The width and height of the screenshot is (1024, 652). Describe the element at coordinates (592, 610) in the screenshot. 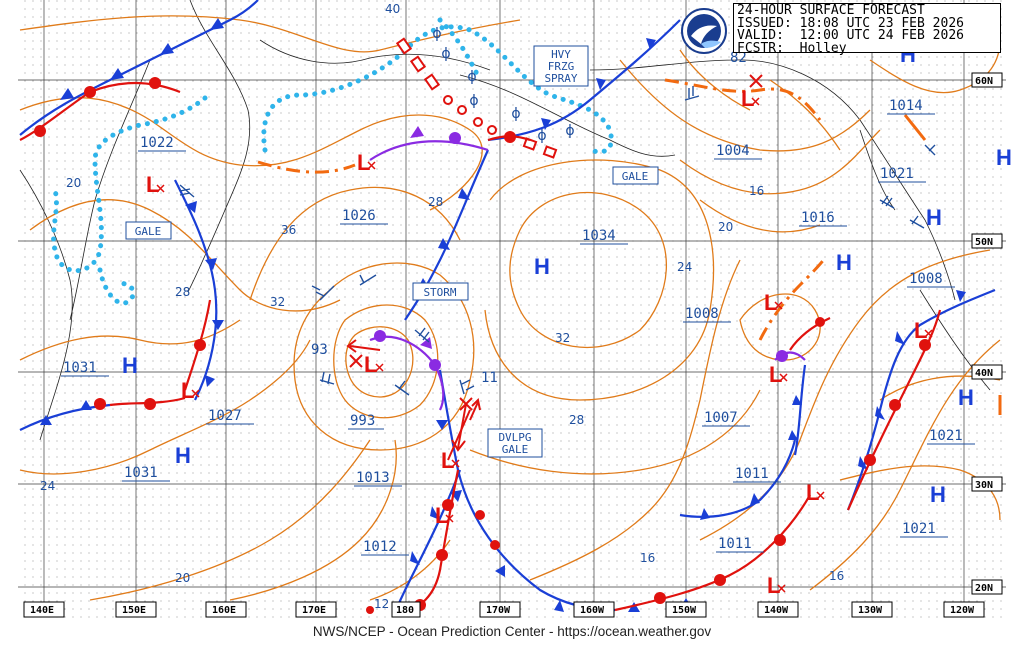

I see `lon-label: 160W` at that location.